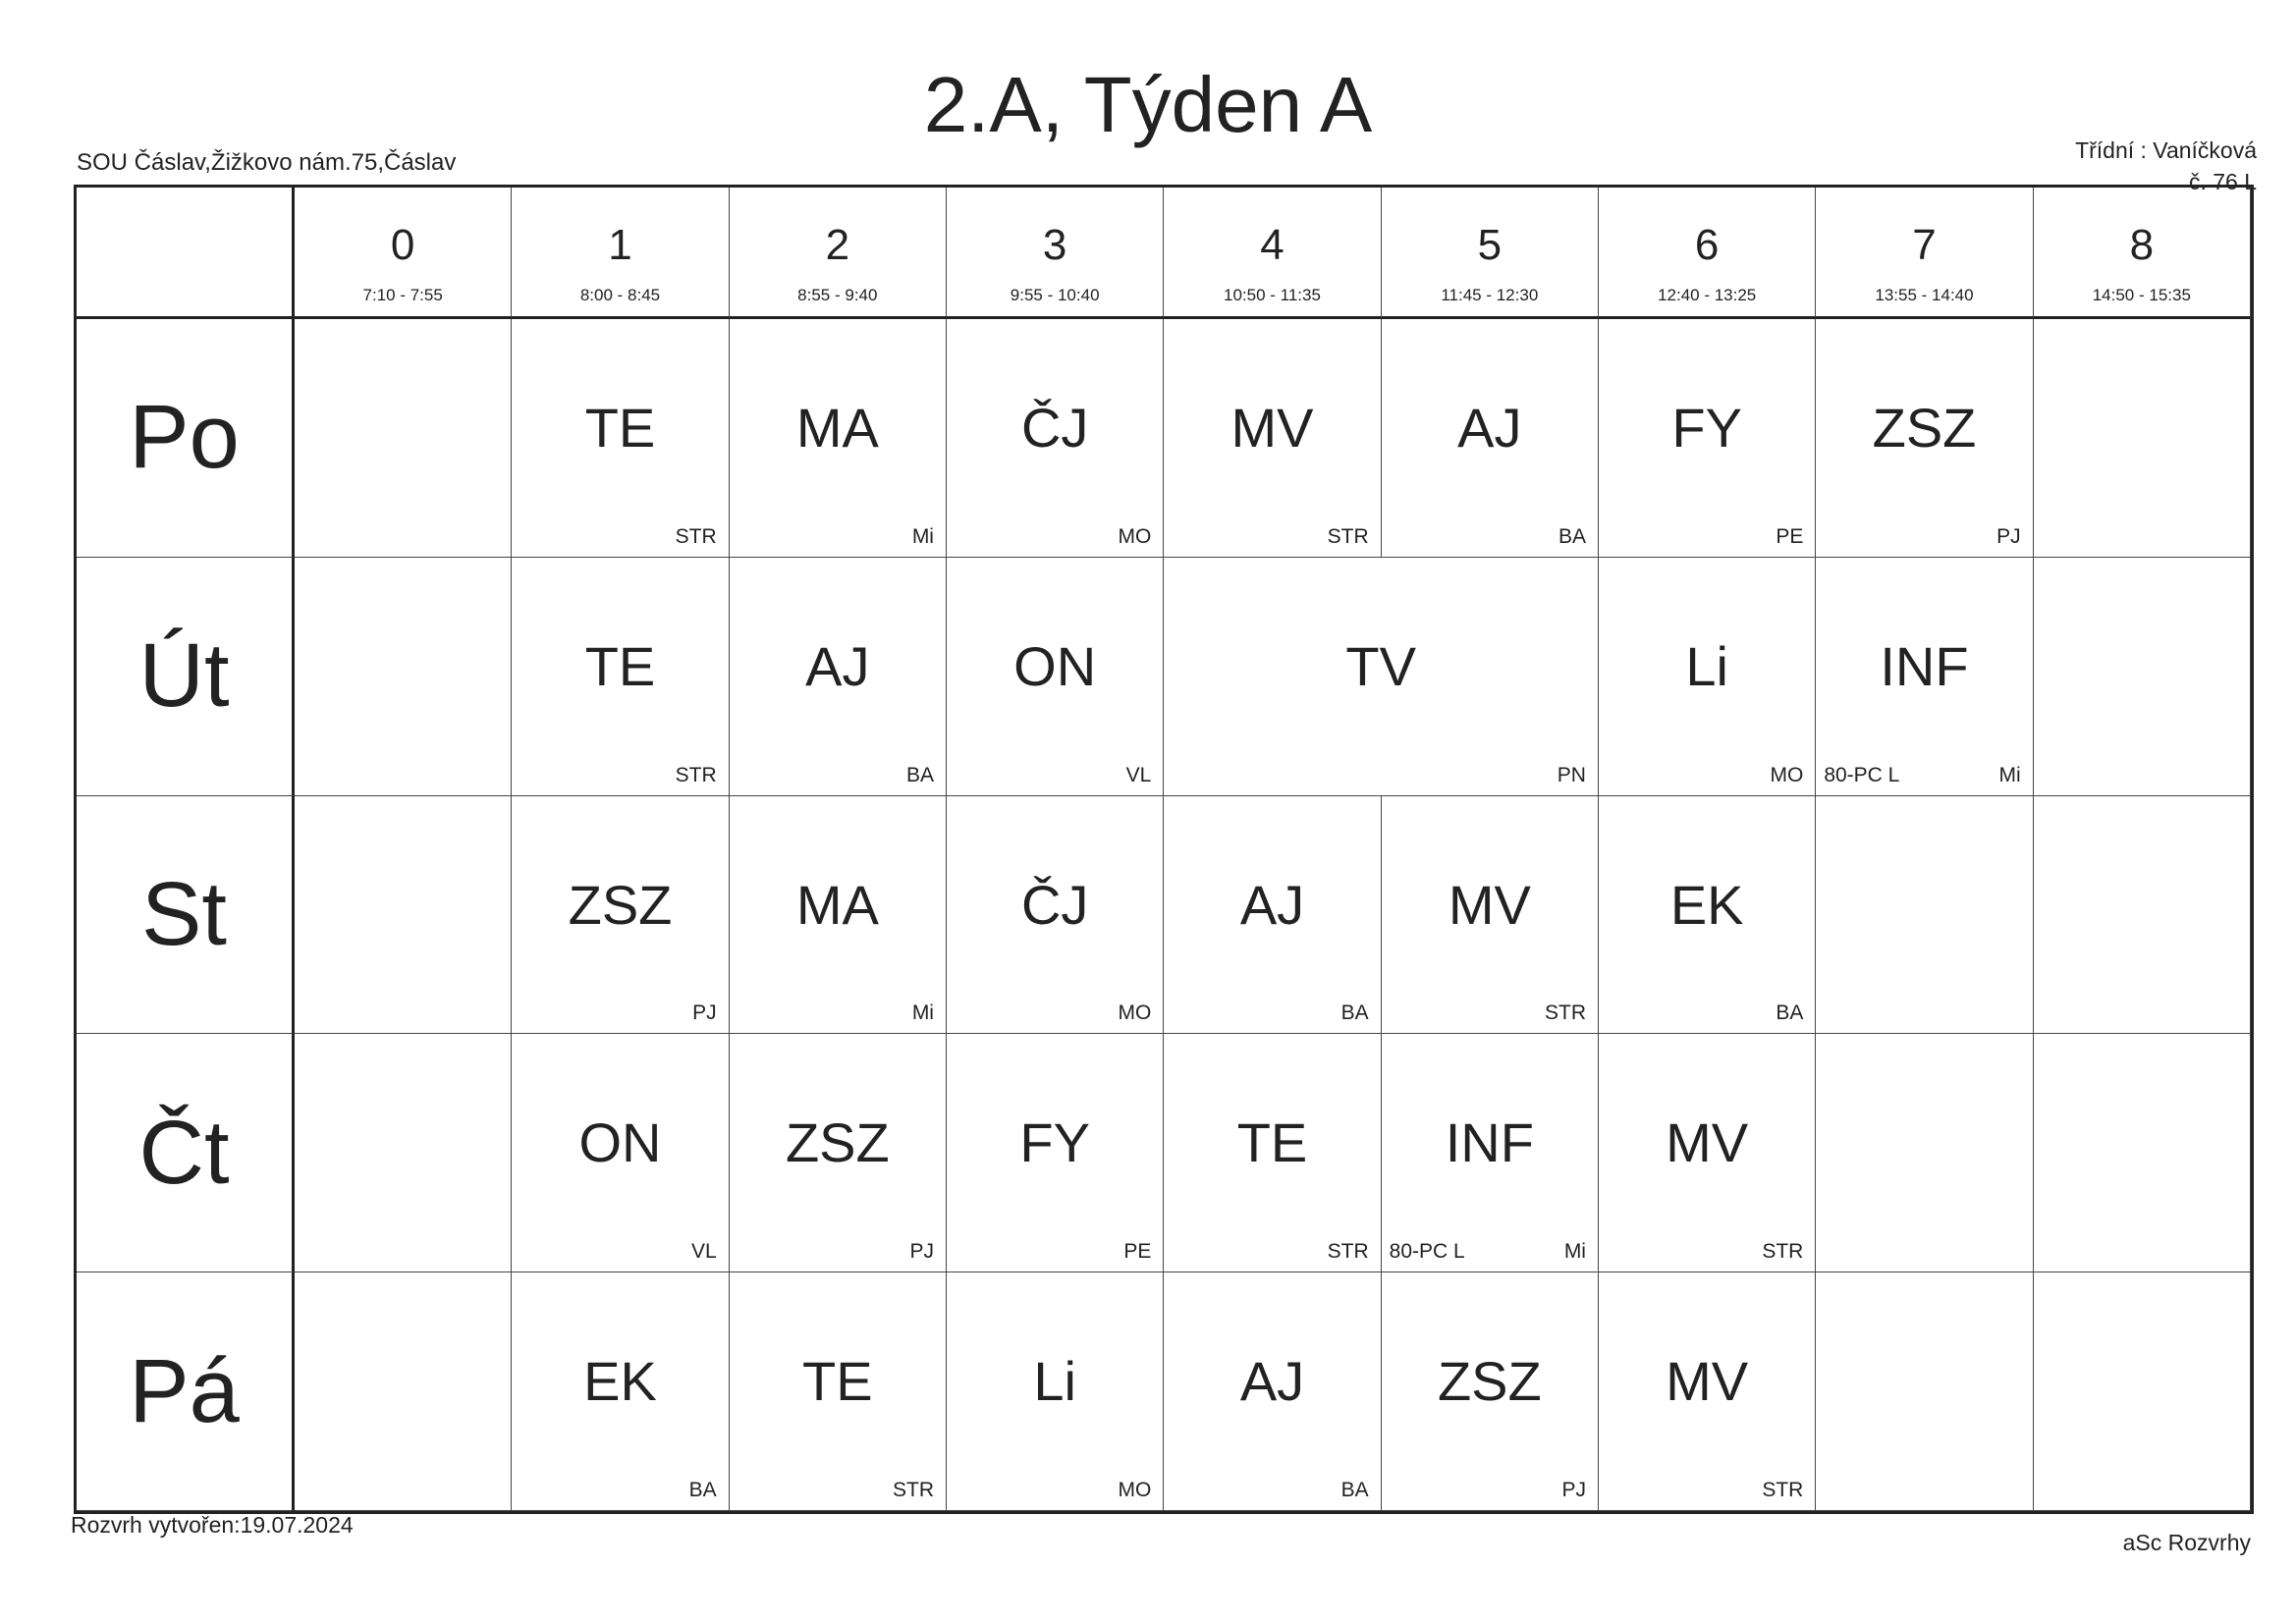 The image size is (2296, 1623). What do you see at coordinates (2141, 295) in the screenshot?
I see `period-time: 14:50 - 15:35` at bounding box center [2141, 295].